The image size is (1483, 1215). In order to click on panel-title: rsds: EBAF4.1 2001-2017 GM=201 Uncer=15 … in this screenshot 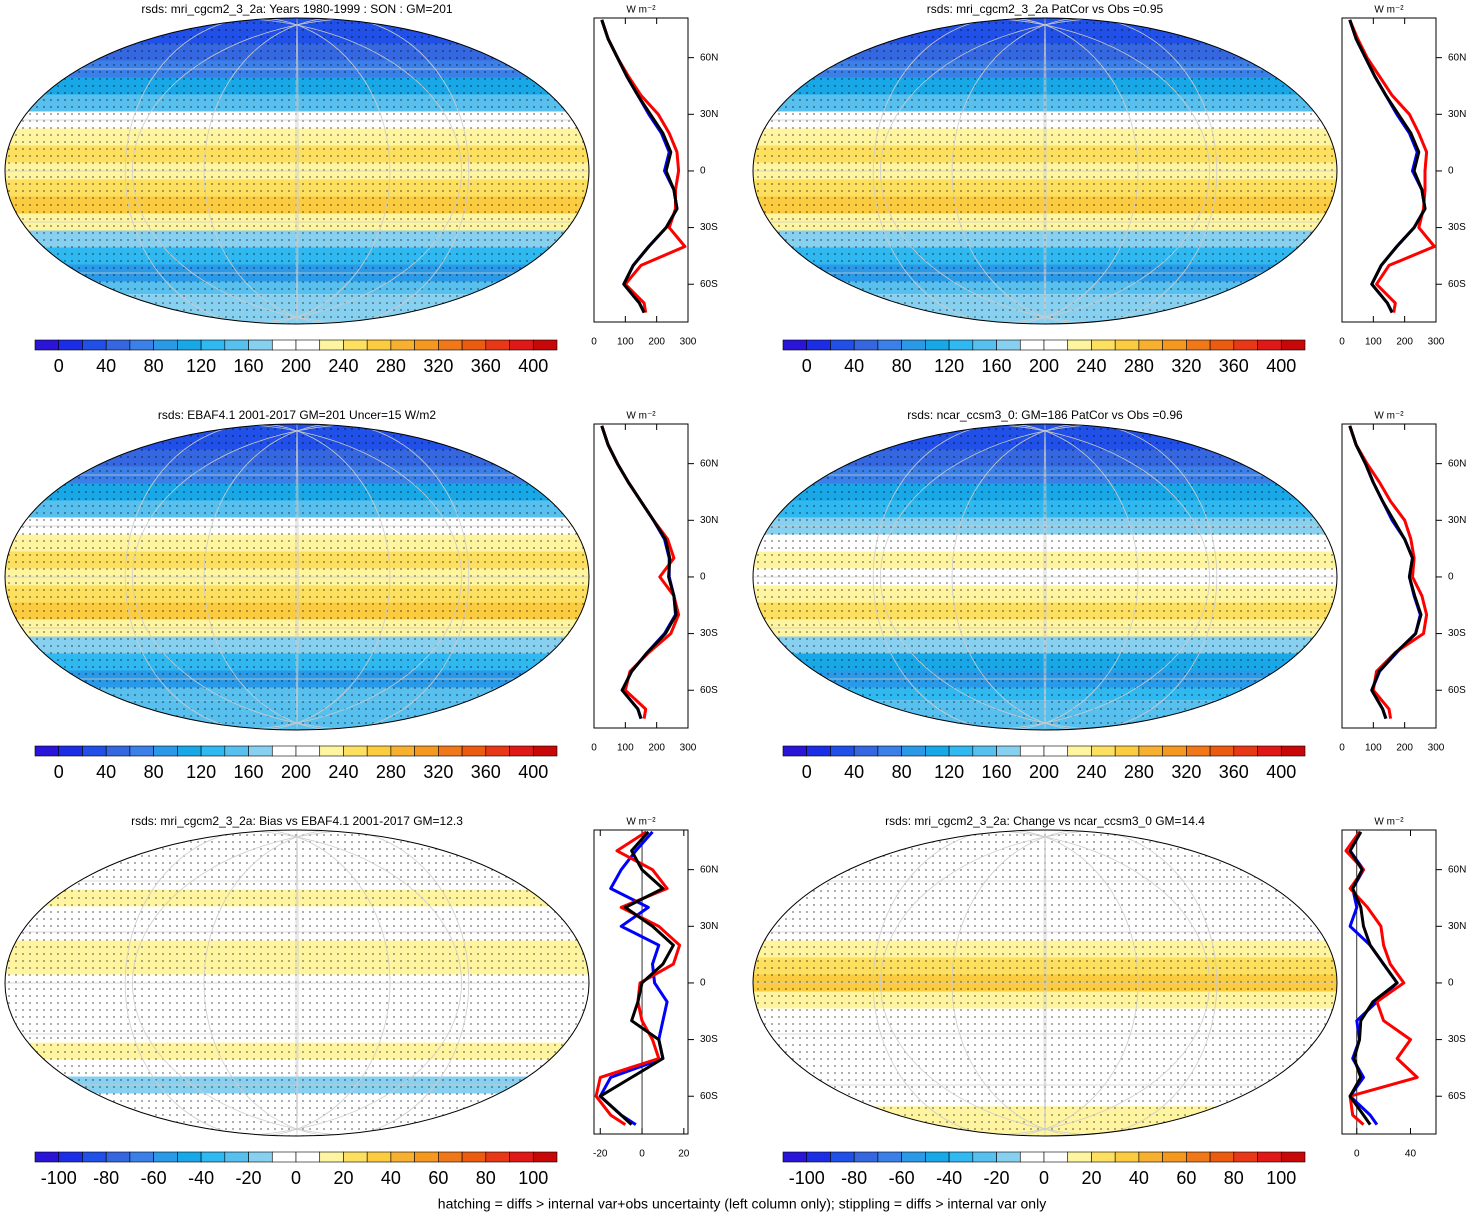, I will do `click(297, 415)`.